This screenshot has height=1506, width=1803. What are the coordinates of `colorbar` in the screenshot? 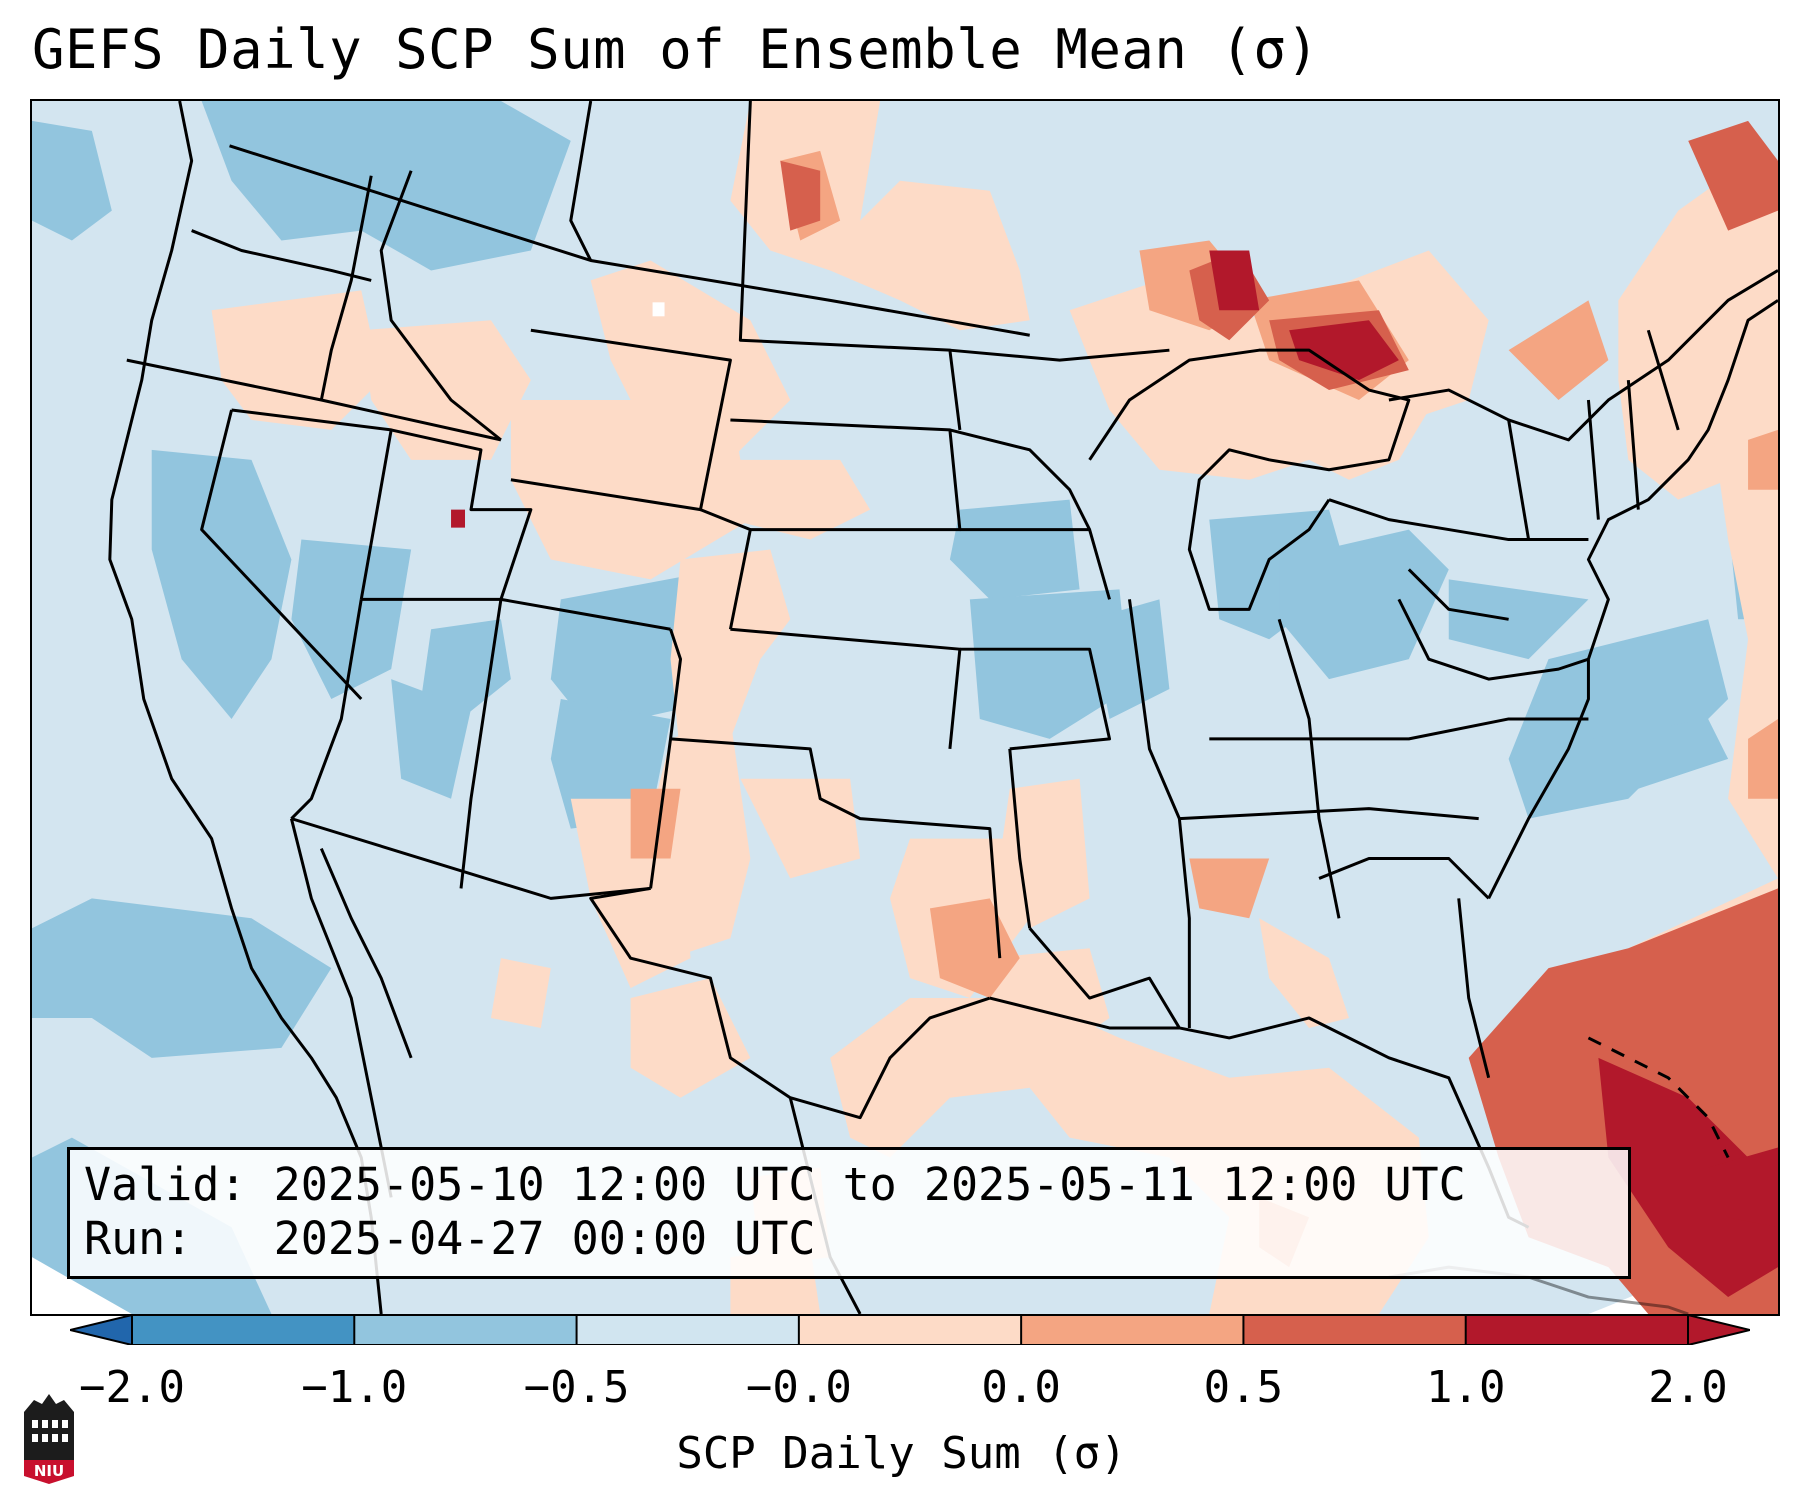 It's located at (910, 1330).